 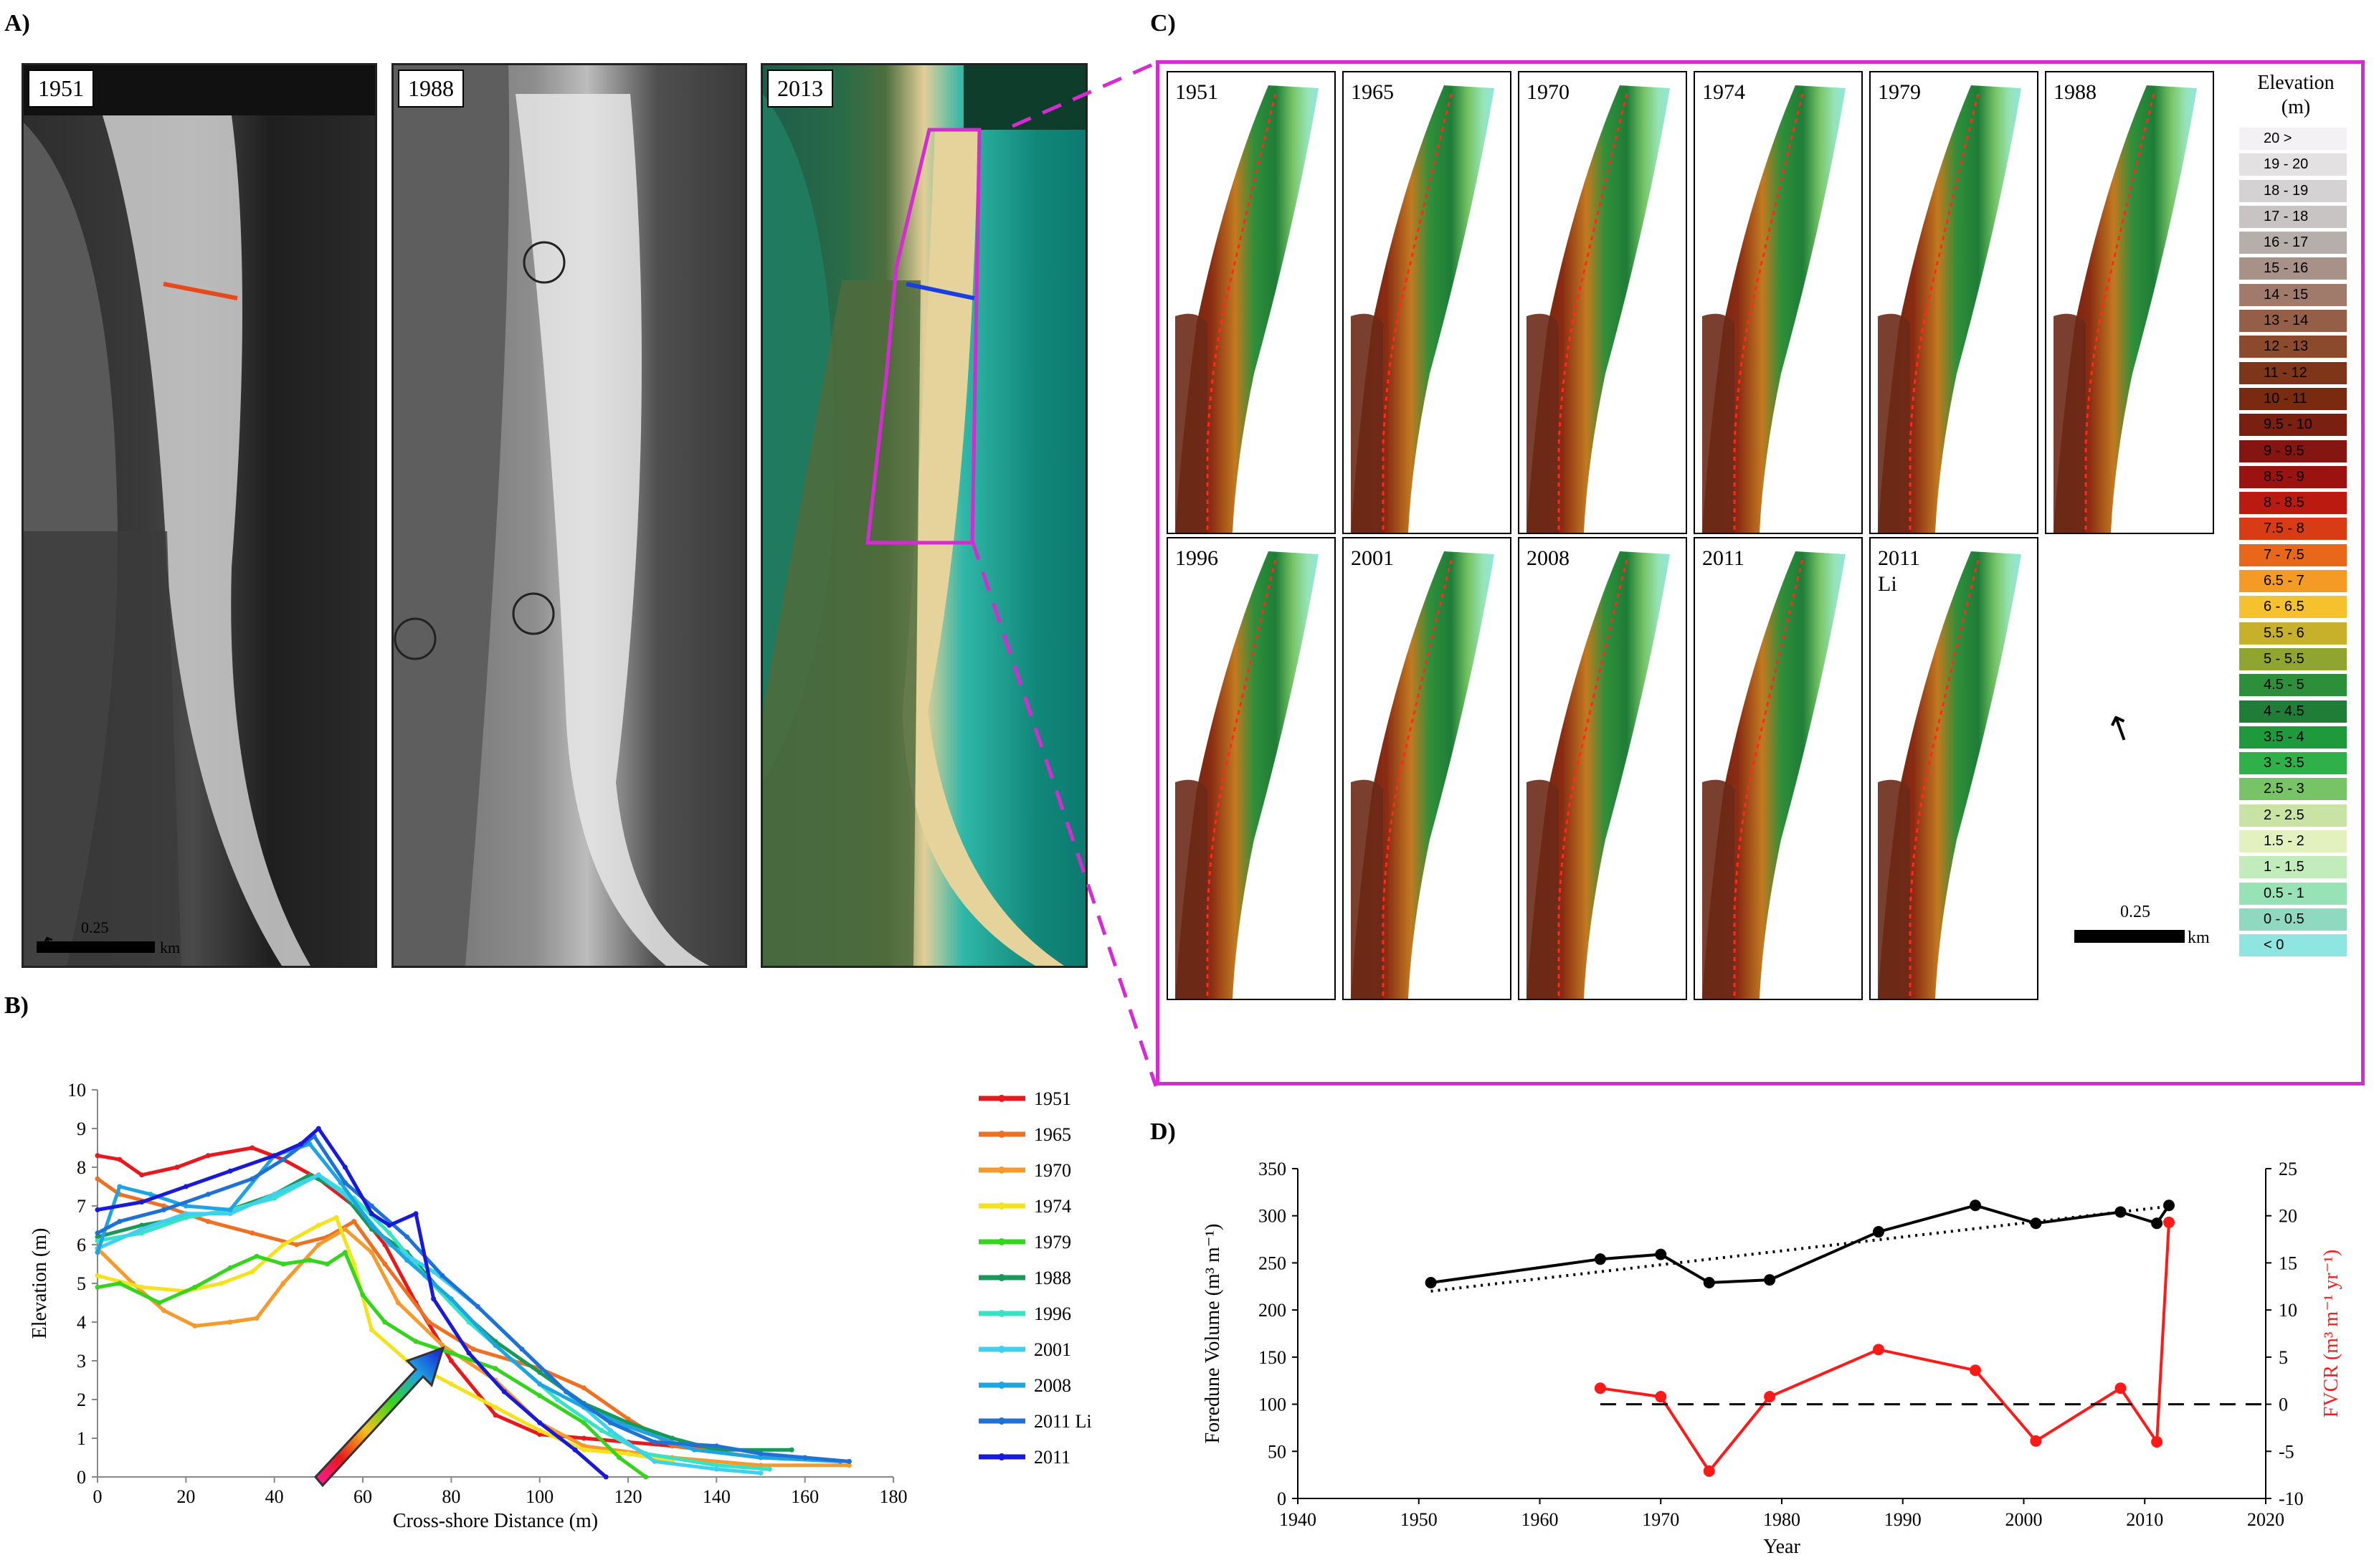 I want to click on legend-item: 7 - 7.5, so click(x=2296, y=555).